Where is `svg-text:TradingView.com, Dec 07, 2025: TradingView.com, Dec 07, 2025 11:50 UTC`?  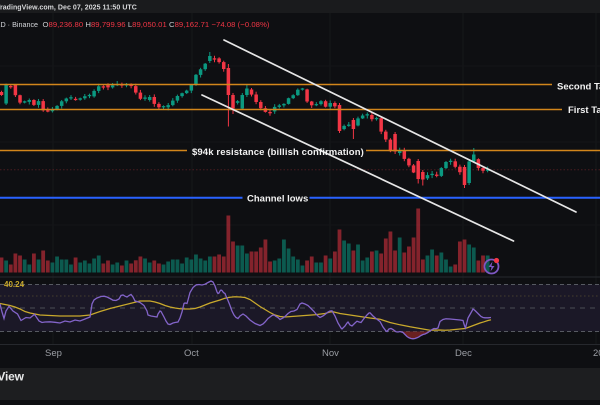 svg-text:TradingView.com, Dec 07, 2025: TradingView.com, Dec 07, 2025 11:50 UTC is located at coordinates (68, 8).